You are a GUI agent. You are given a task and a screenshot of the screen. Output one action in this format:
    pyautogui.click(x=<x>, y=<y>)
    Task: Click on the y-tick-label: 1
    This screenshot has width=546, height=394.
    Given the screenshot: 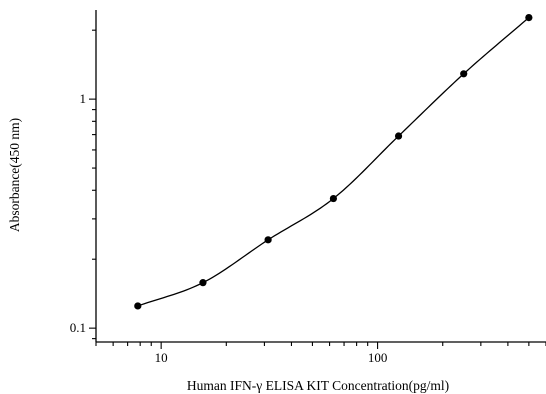 What is the action you would take?
    pyautogui.click(x=83, y=98)
    